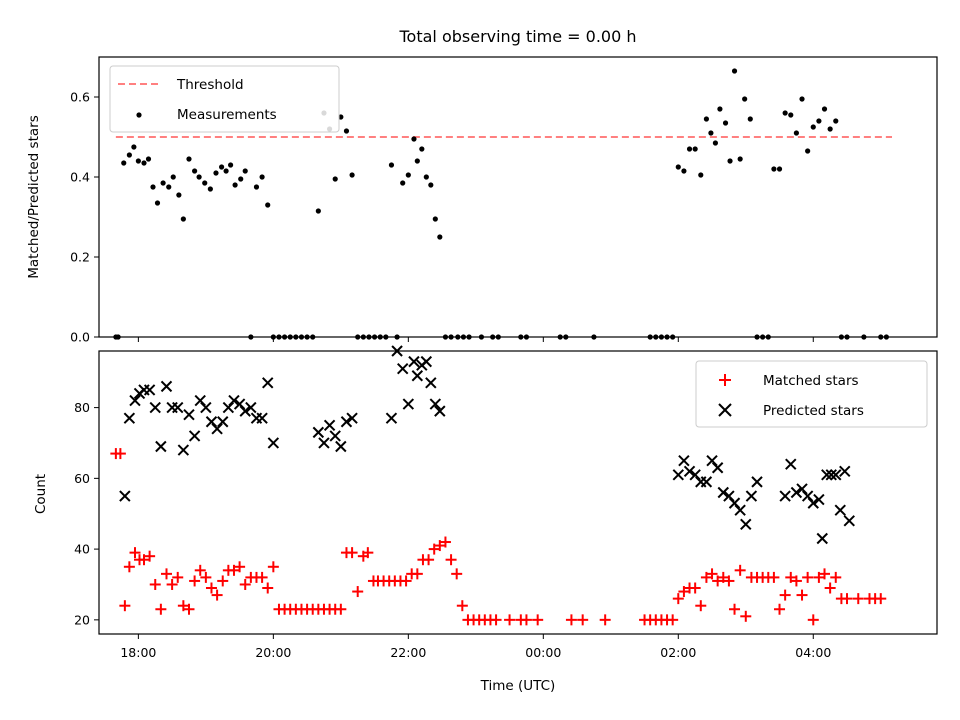 The image size is (960, 720). Describe the element at coordinates (811, 381) in the screenshot. I see `legend-matched-label: Matched stars` at that location.